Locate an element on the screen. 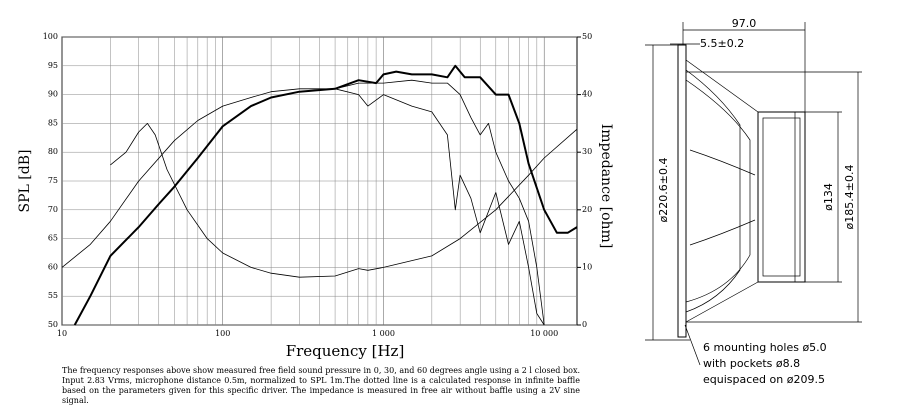 Image resolution: width=897 pixels, height=419 pixels. note: with pockets ø8.8 is located at coordinates (751, 363).